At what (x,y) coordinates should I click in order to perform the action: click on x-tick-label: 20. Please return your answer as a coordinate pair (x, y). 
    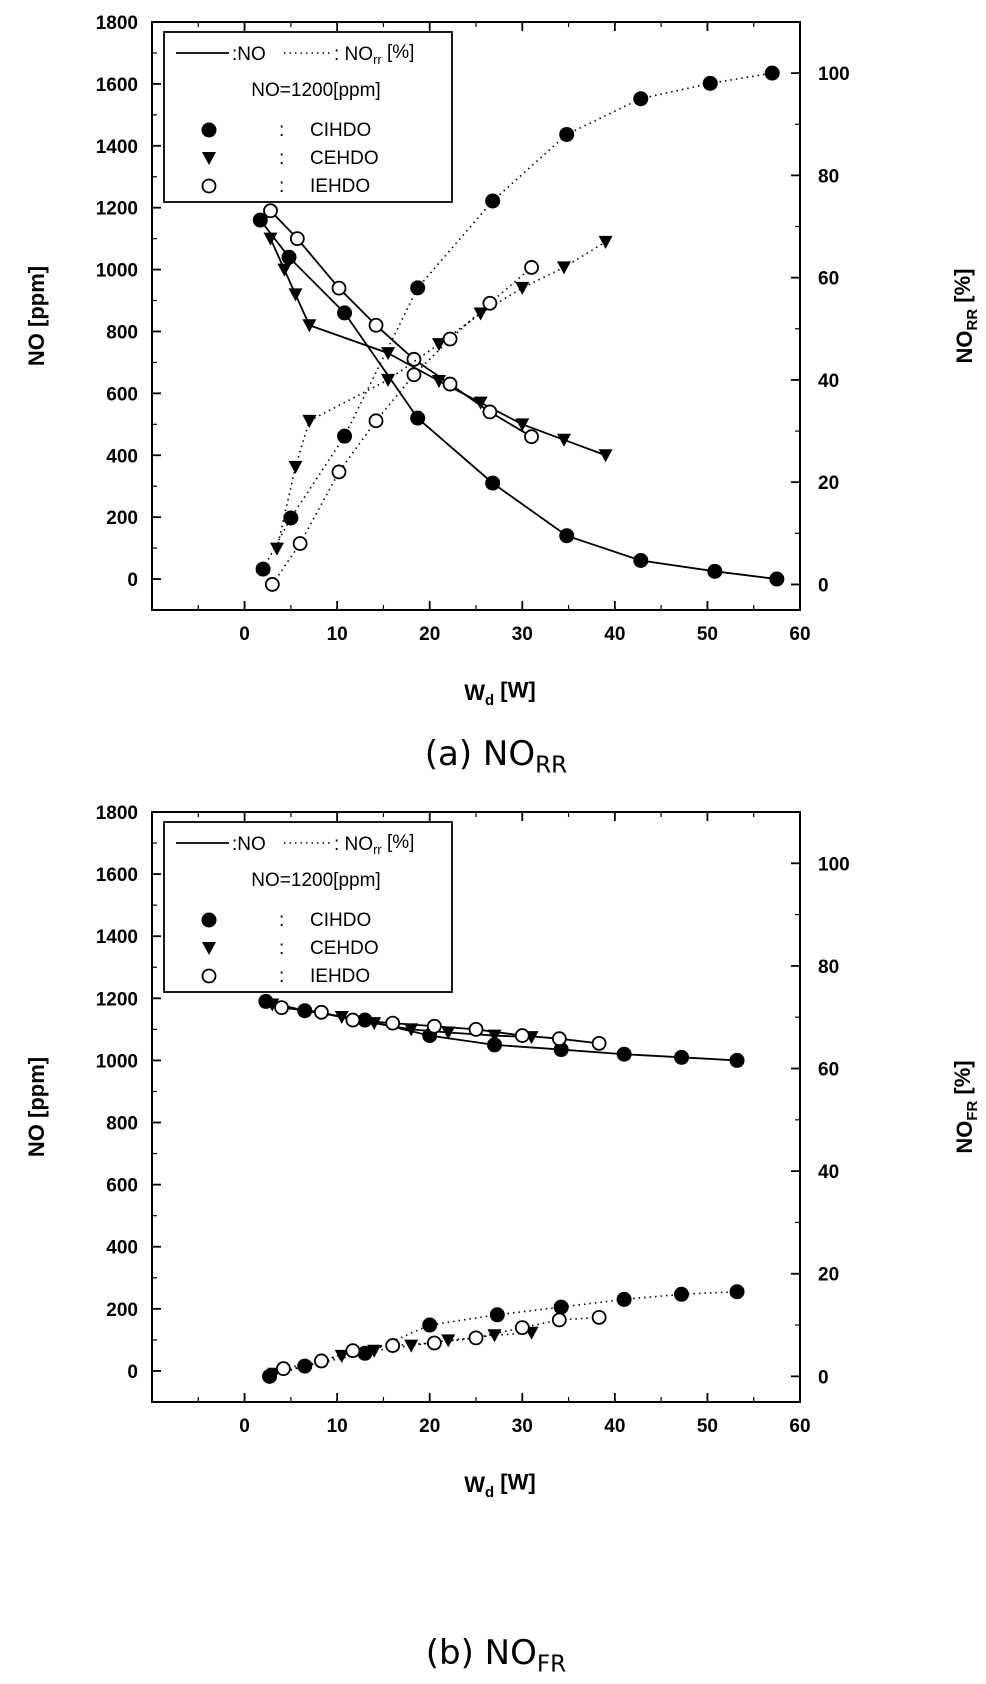
    Looking at the image, I should click on (429, 634).